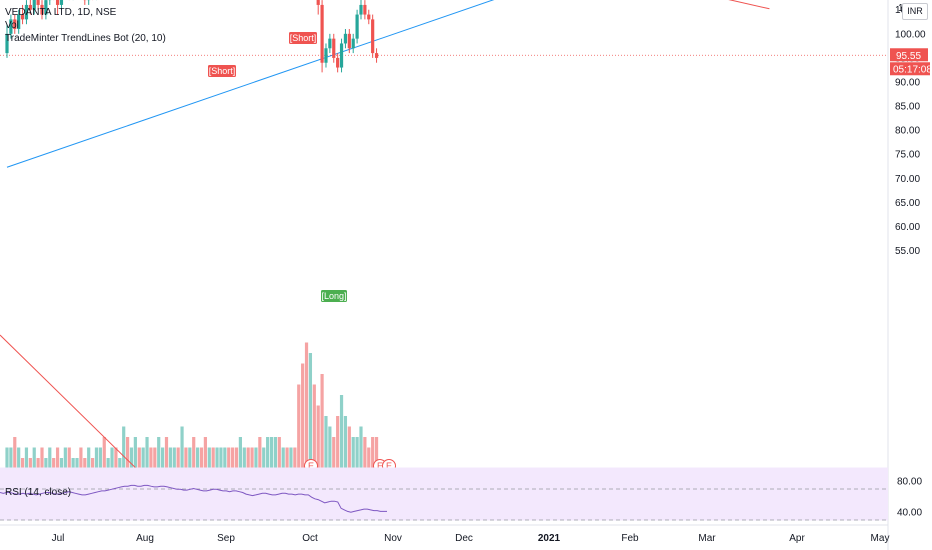 This screenshot has width=932, height=550. What do you see at coordinates (909, 513) in the screenshot?
I see `rsi-tick-label: 40.00` at bounding box center [909, 513].